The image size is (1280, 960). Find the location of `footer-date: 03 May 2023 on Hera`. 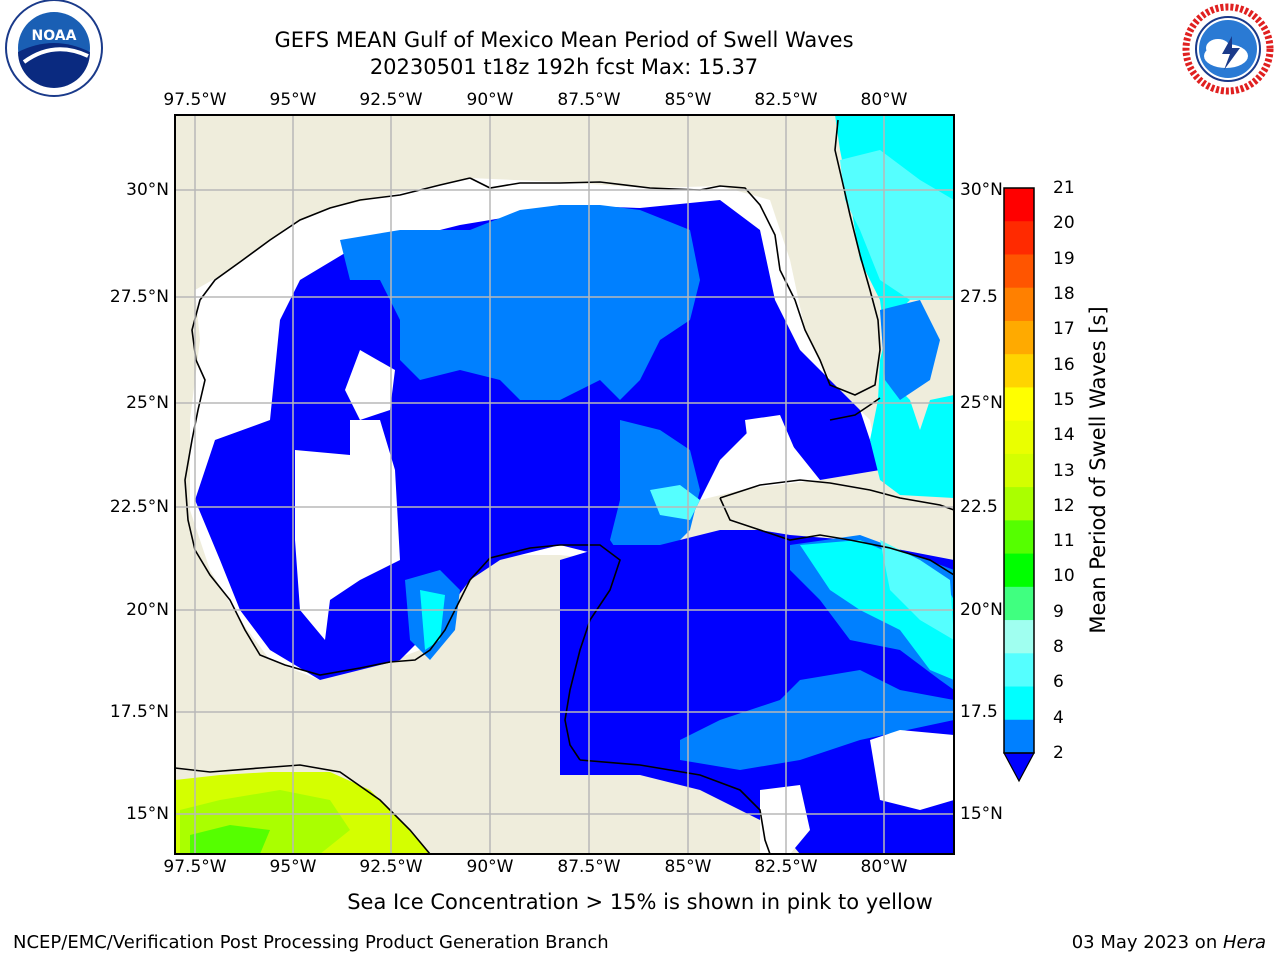

footer-date: 03 May 2023 on Hera is located at coordinates (1169, 942).